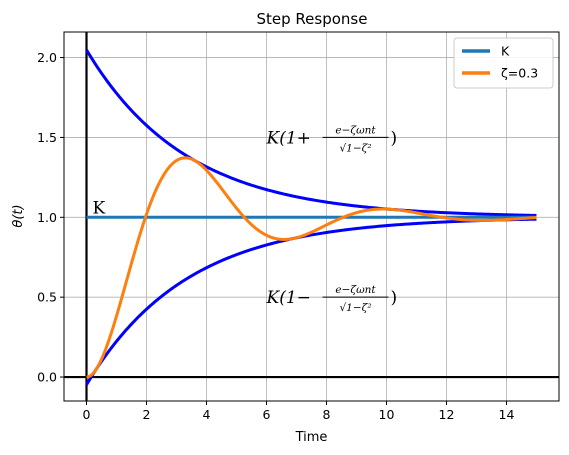 Image resolution: width=569 pixels, height=455 pixels. What do you see at coordinates (87, 414) in the screenshot?
I see `x-tick-label-0: 0` at bounding box center [87, 414].